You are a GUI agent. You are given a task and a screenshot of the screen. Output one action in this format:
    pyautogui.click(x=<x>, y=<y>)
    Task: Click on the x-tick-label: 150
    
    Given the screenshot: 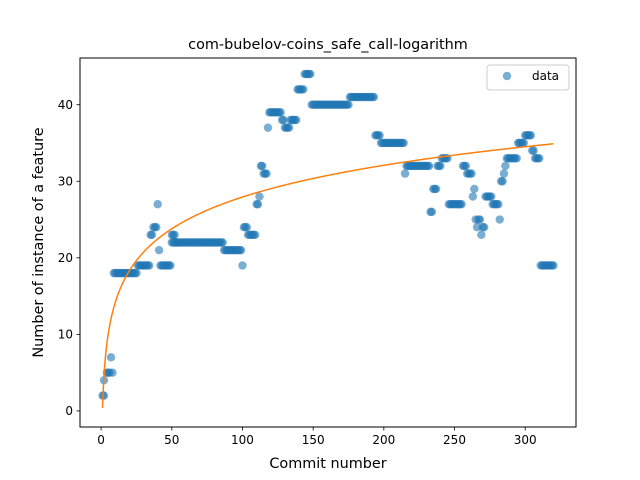 What is the action you would take?
    pyautogui.click(x=313, y=440)
    